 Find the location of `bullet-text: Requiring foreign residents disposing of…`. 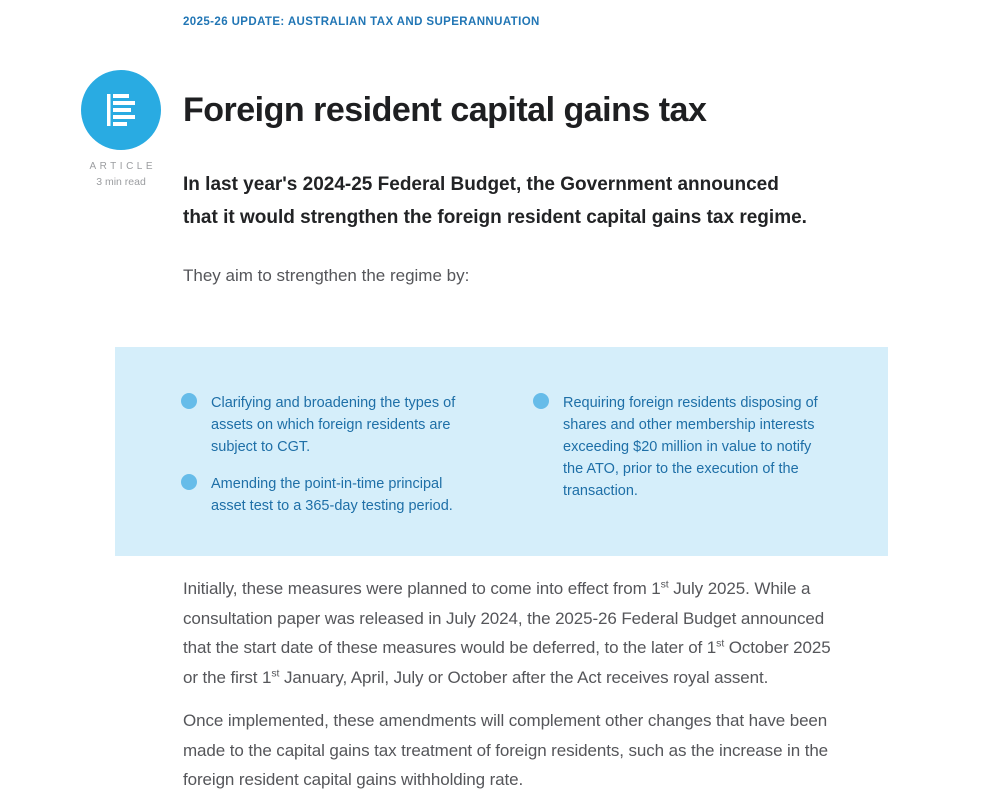

bullet-text: Requiring foreign residents disposing of… is located at coordinates (690, 447).